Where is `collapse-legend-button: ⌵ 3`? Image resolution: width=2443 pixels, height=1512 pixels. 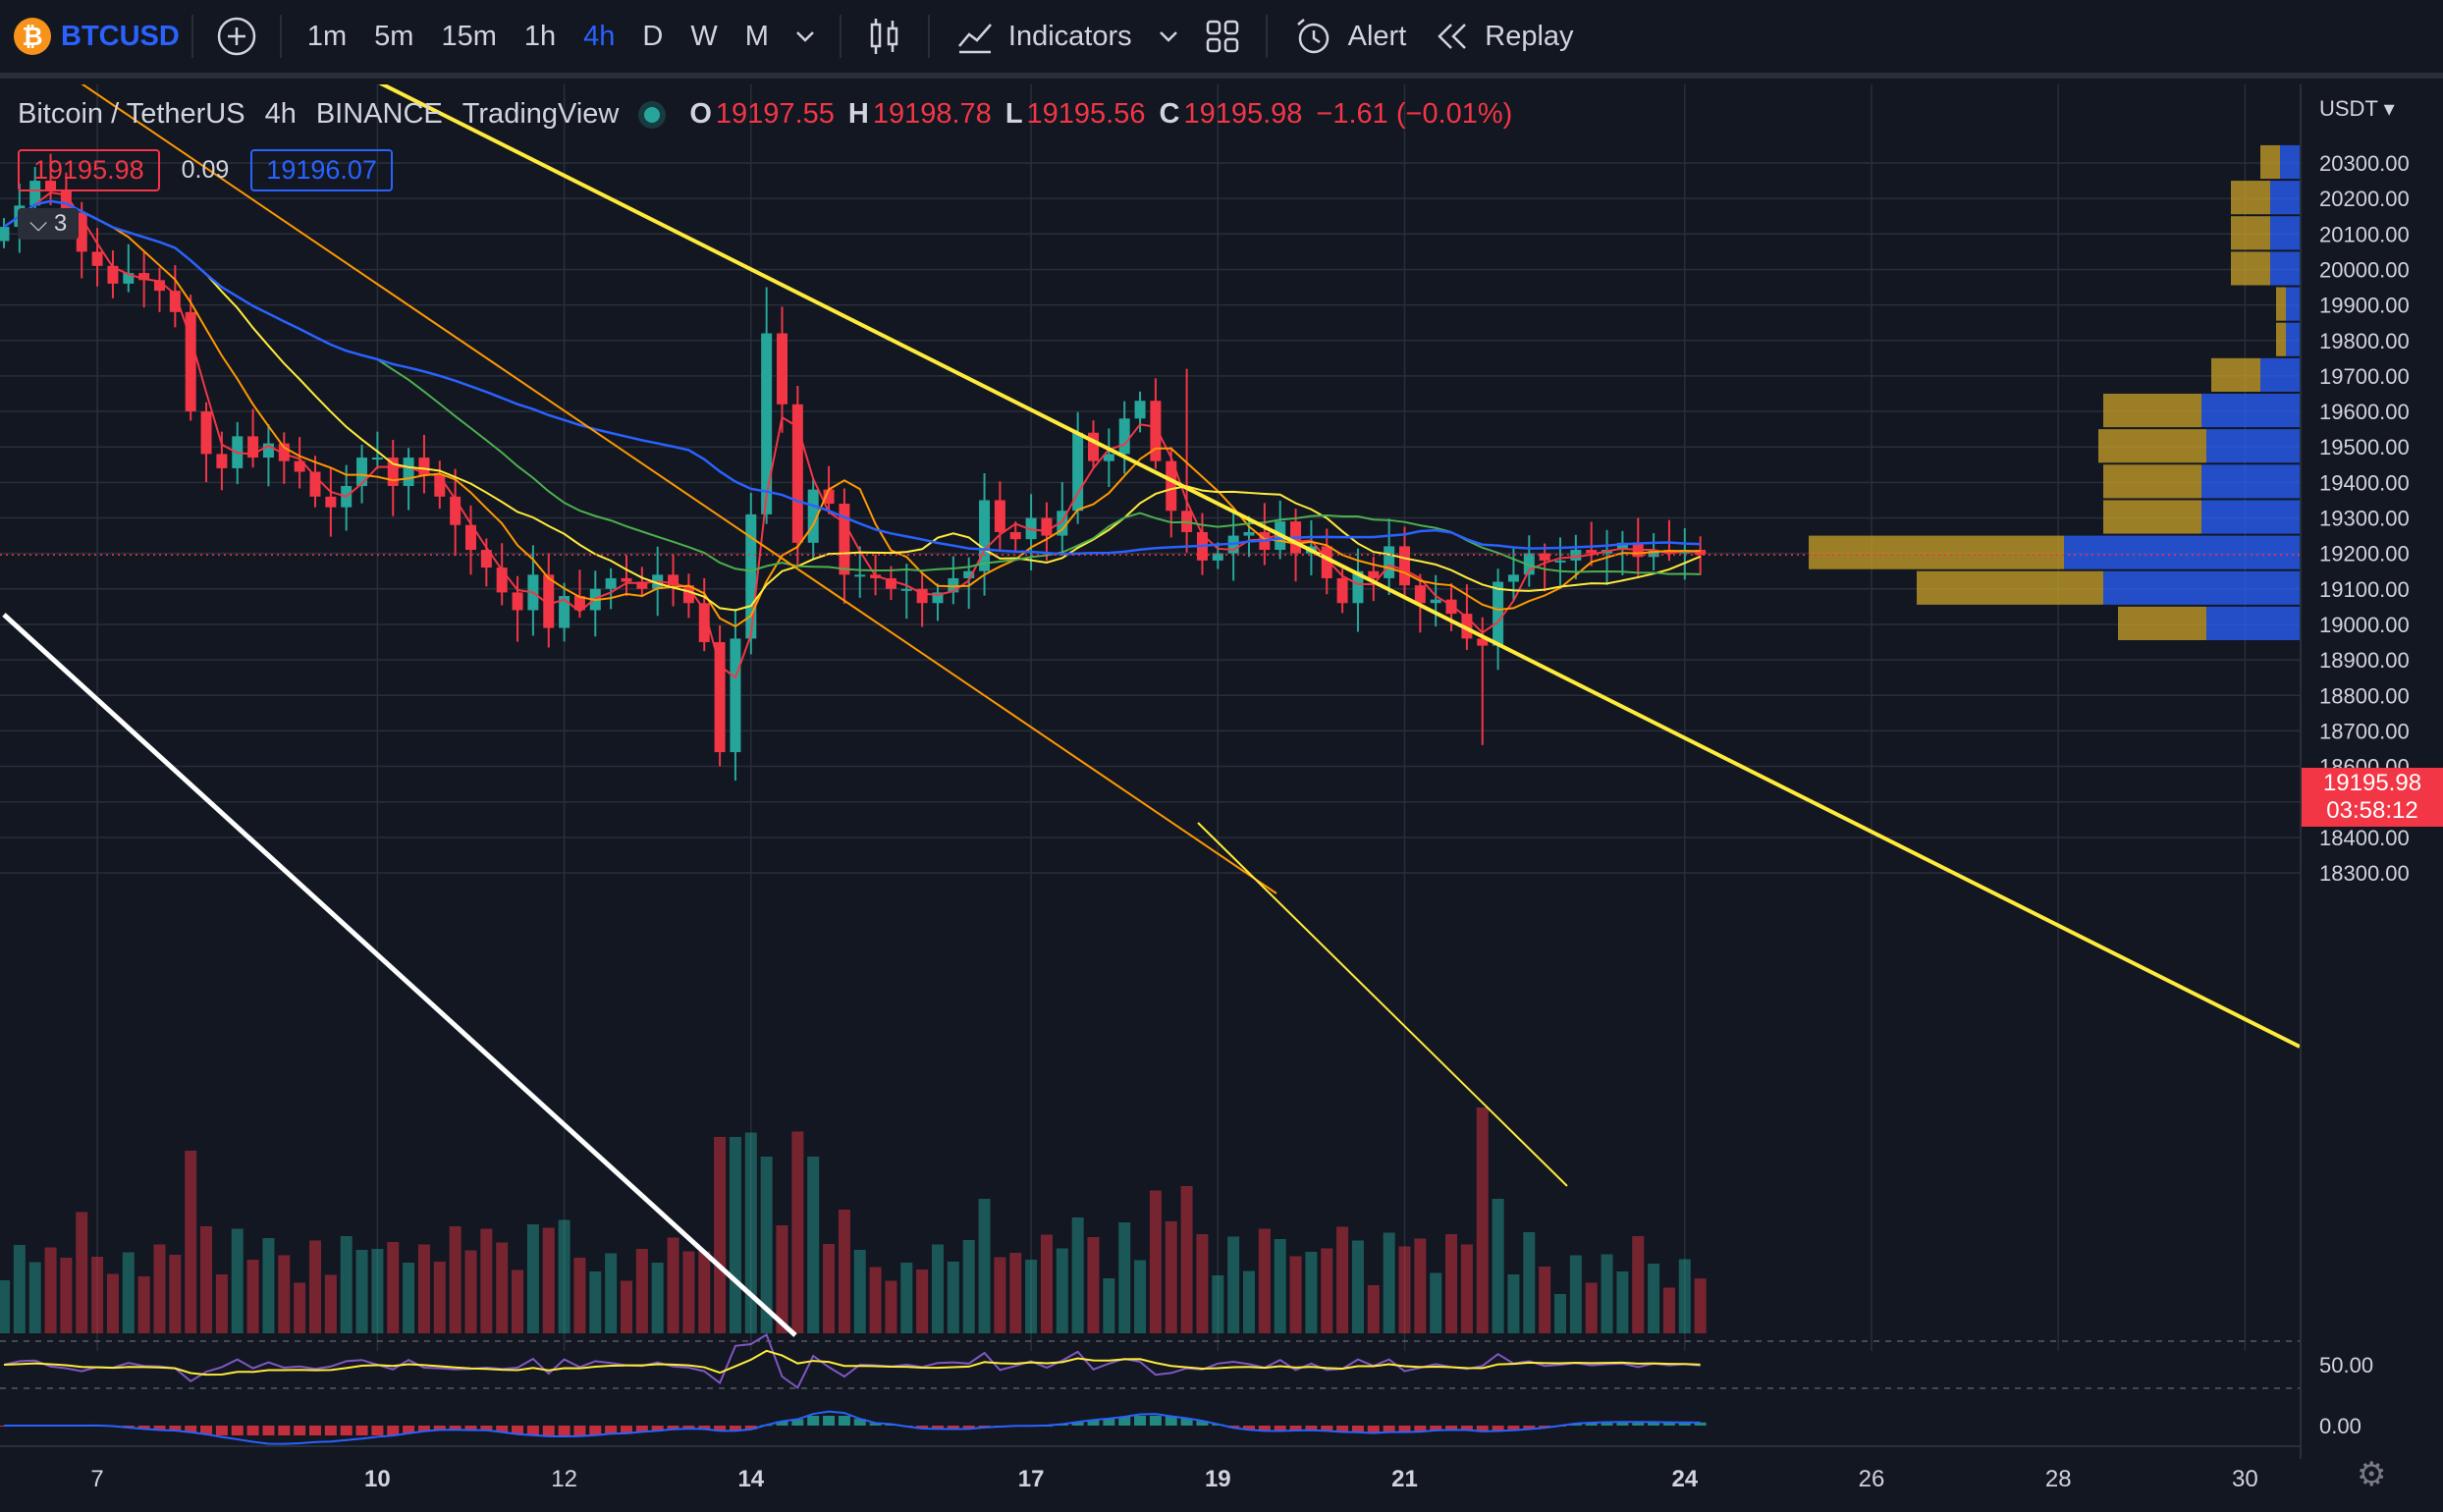
collapse-legend-button: ⌵ 3 is located at coordinates (49, 224).